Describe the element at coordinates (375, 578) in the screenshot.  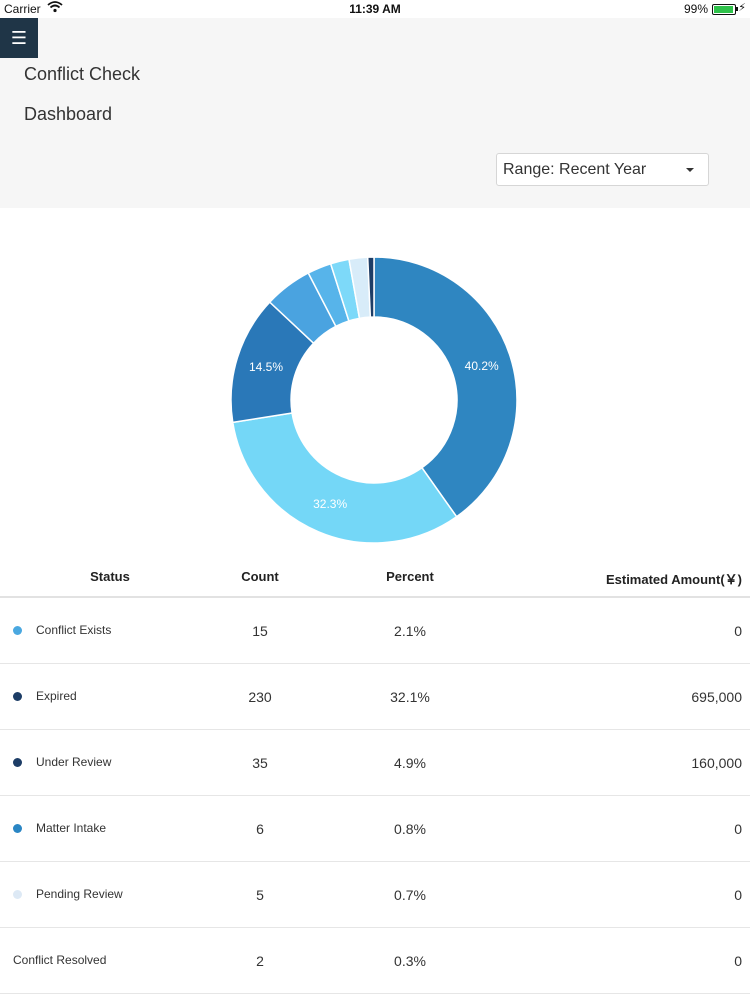
I see `table-header: Status Count Percent Estimated Amount(￥)` at that location.